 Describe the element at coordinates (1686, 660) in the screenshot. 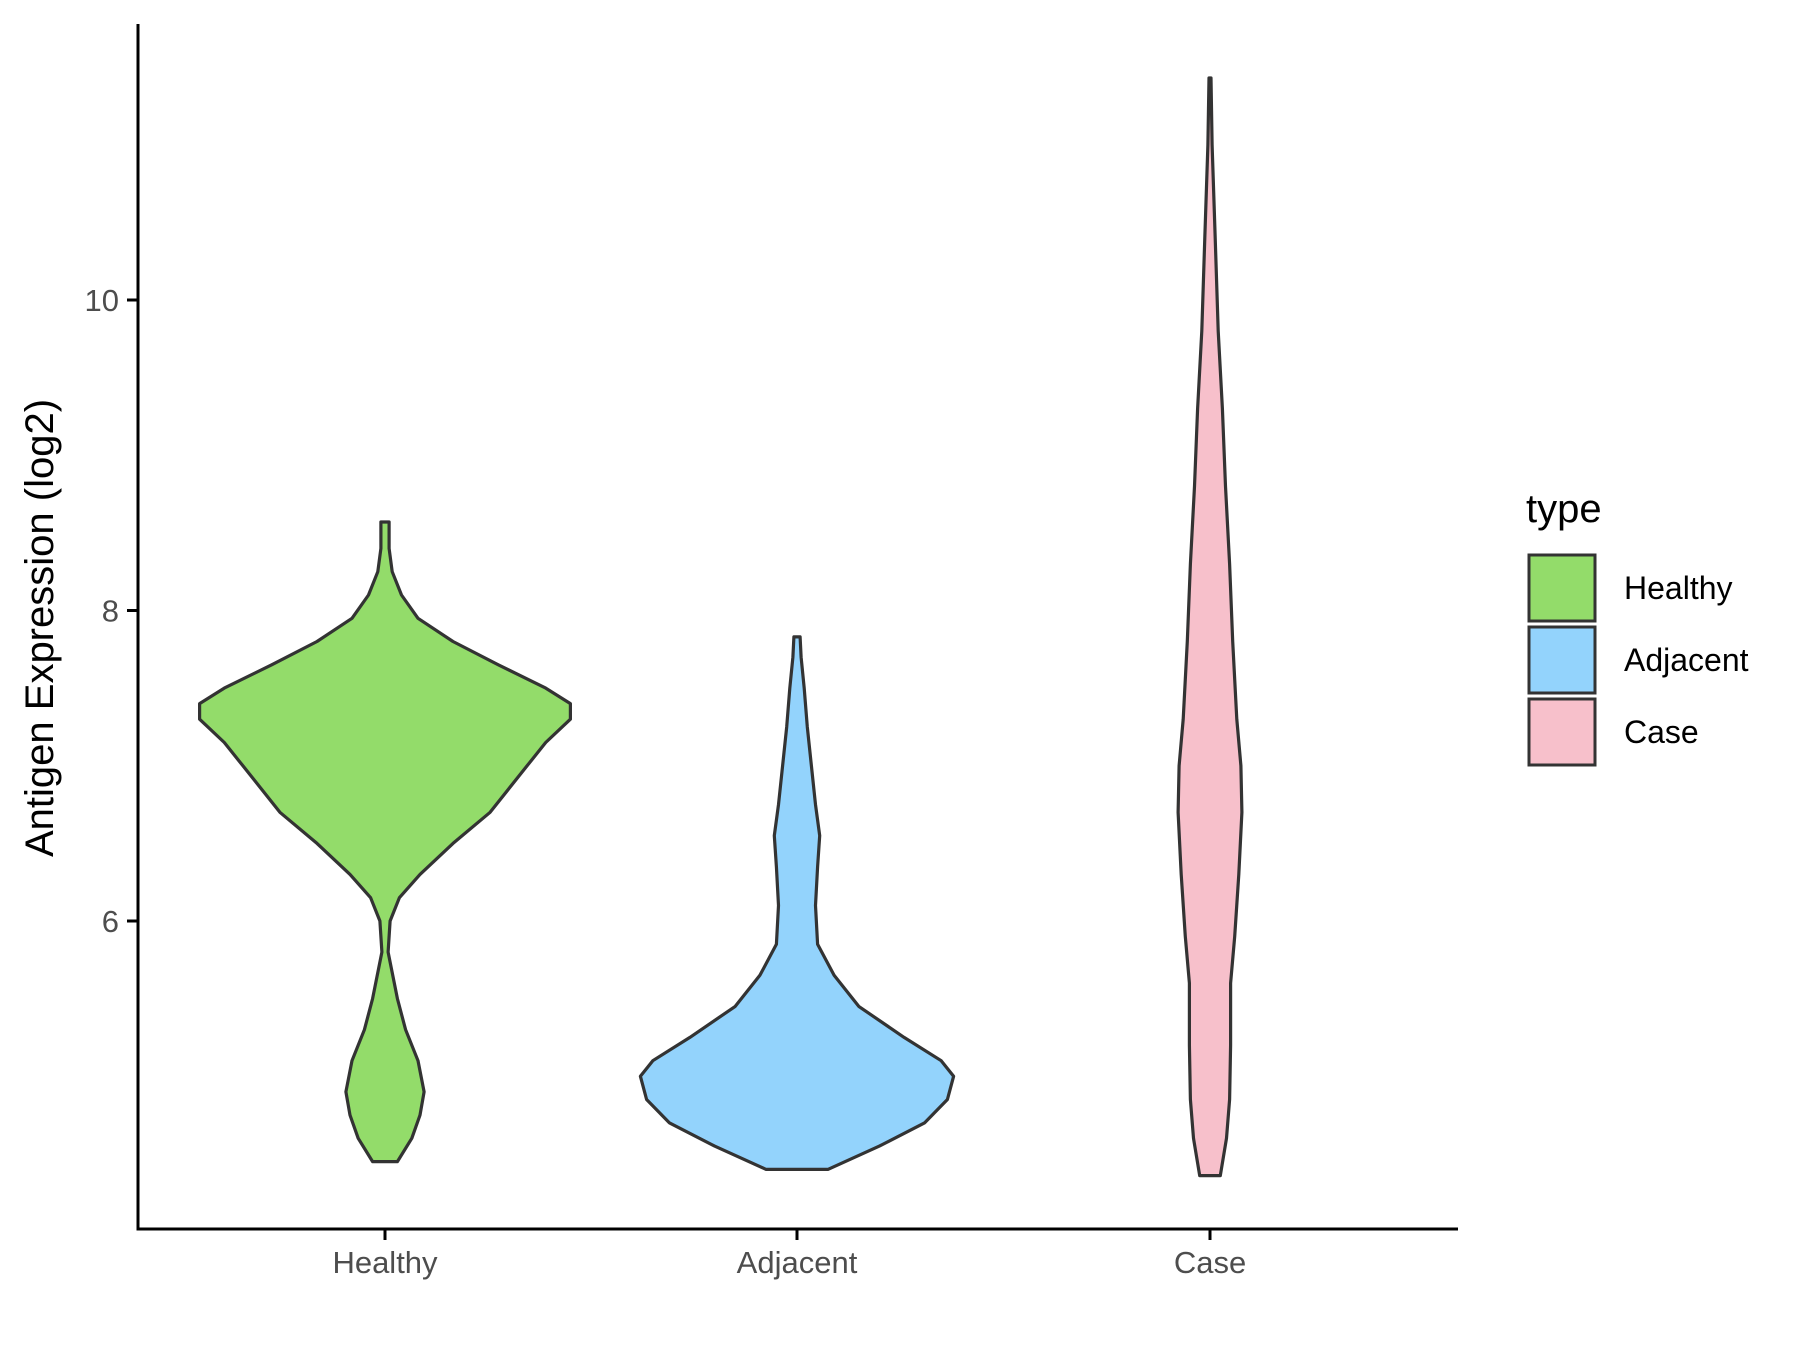

I see `legend-label-adjacent: Adjacent` at that location.